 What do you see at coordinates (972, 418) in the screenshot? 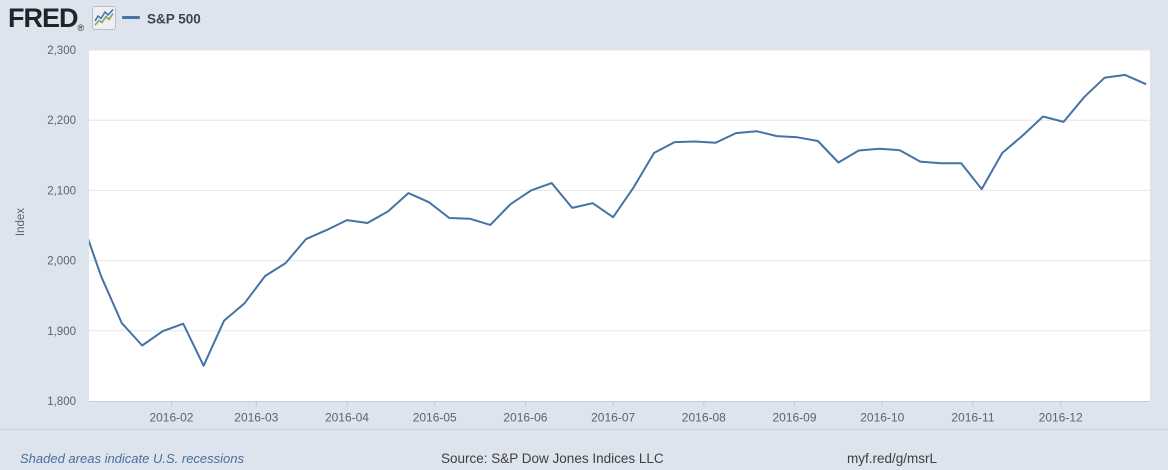
I see `x-tick-label: 2016-11` at bounding box center [972, 418].